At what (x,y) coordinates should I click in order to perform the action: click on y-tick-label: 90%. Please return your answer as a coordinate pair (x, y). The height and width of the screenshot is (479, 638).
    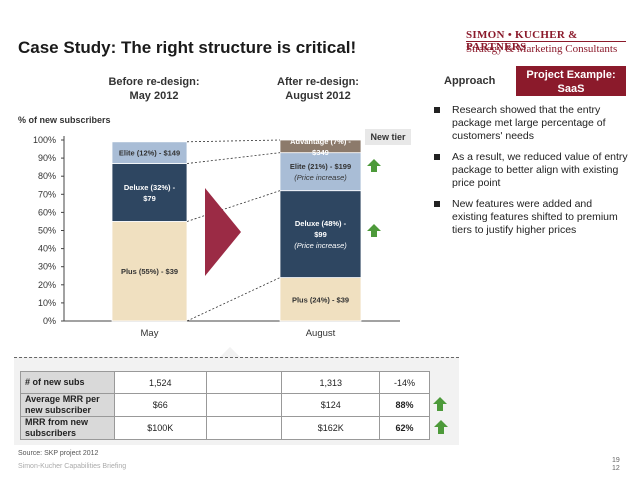
    Looking at the image, I should click on (47, 158).